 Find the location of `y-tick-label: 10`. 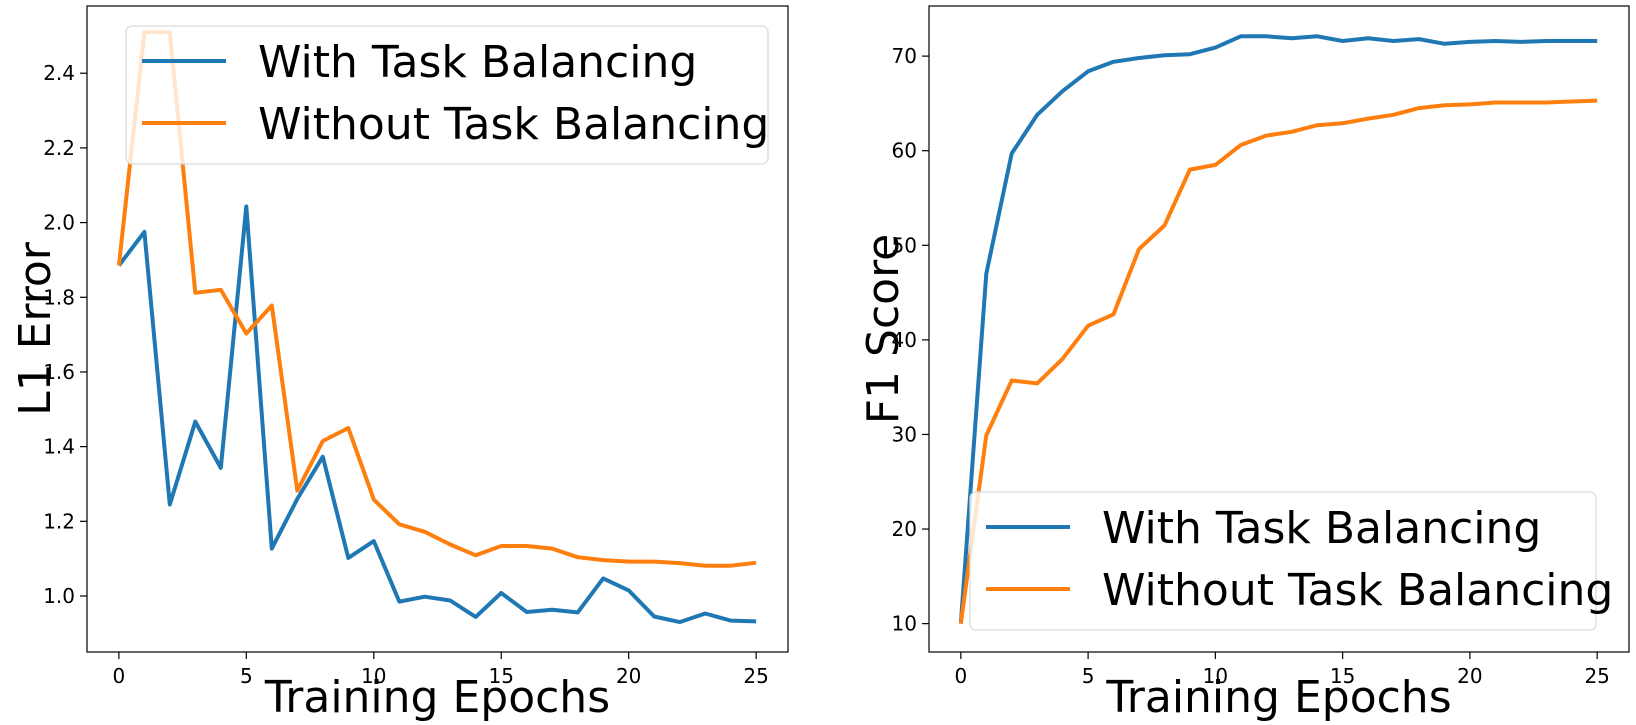

y-tick-label: 10 is located at coordinates (904, 624).